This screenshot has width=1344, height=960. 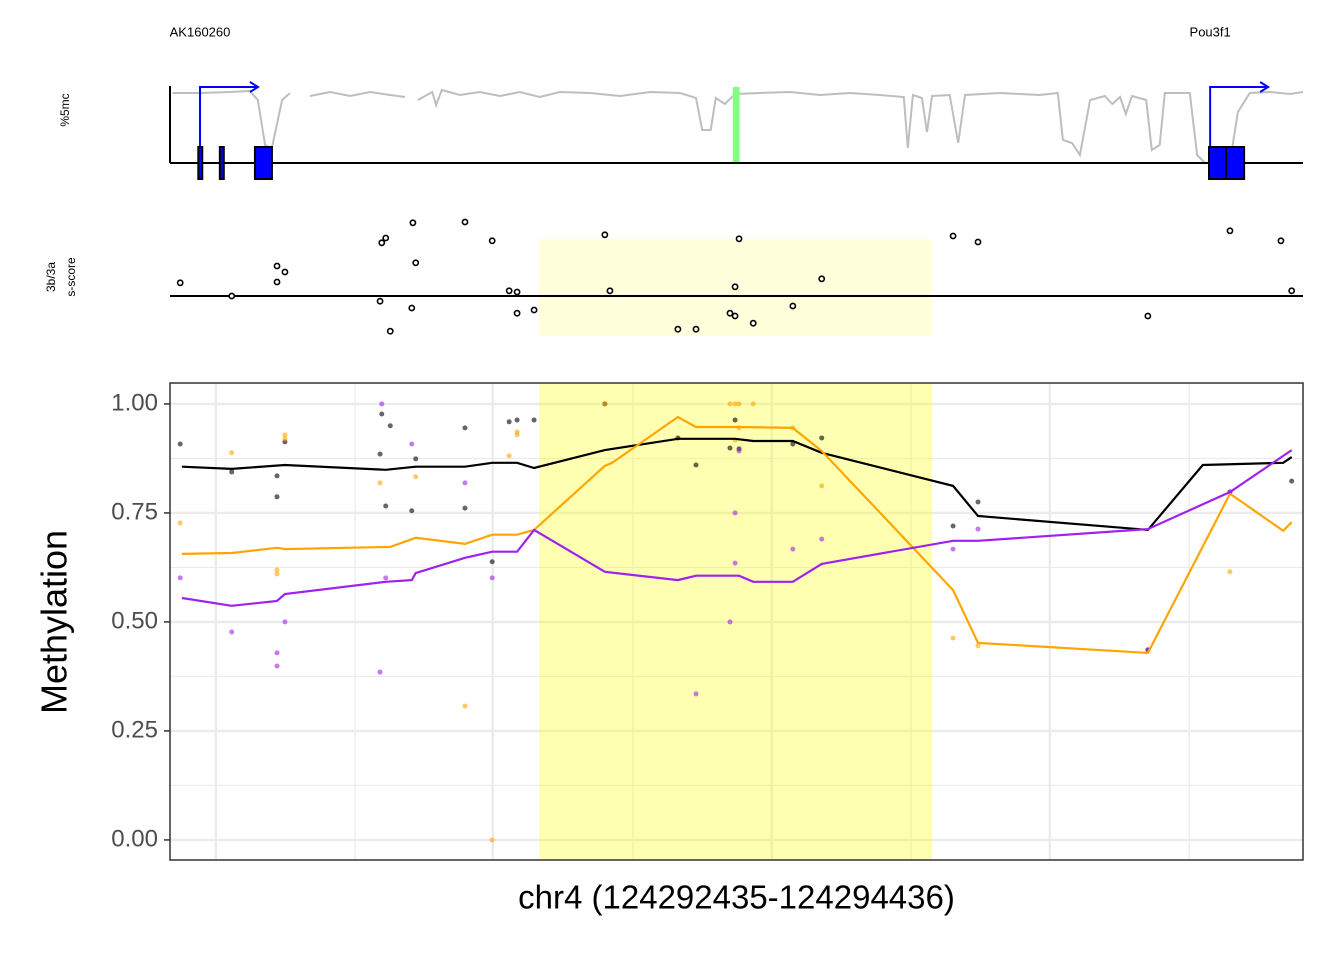 I want to click on y-axis-label: Methylation, so click(x=54, y=622).